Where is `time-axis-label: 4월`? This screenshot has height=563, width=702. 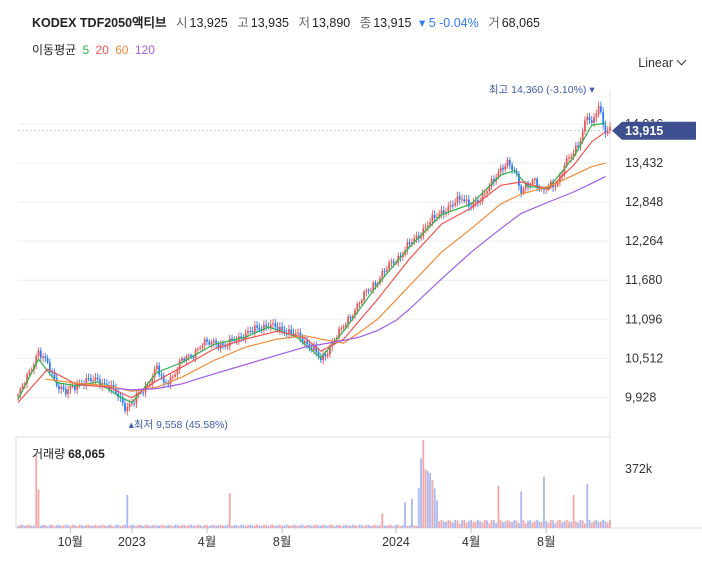 time-axis-label: 4월 is located at coordinates (207, 542).